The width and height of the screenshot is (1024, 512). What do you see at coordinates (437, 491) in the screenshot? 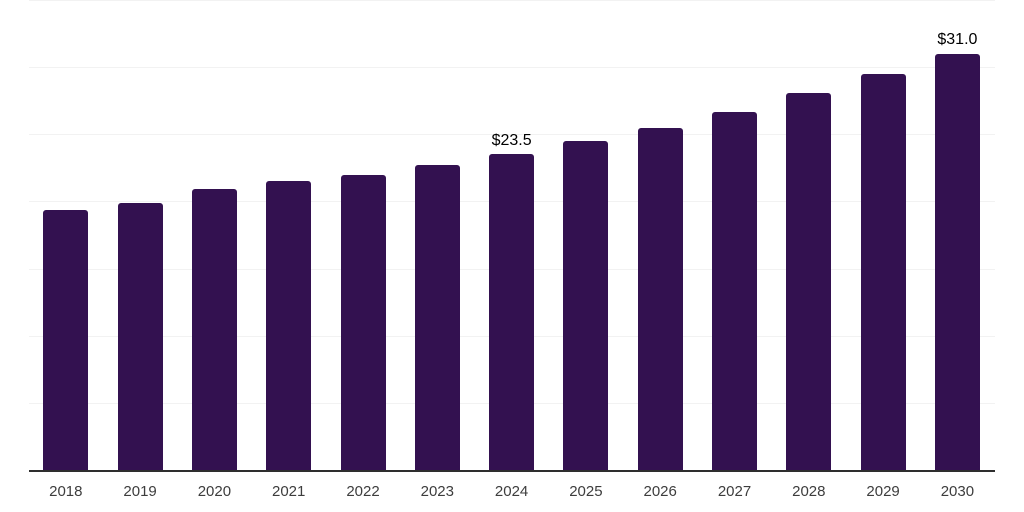
I see `x-tick-2023: 2023` at bounding box center [437, 491].